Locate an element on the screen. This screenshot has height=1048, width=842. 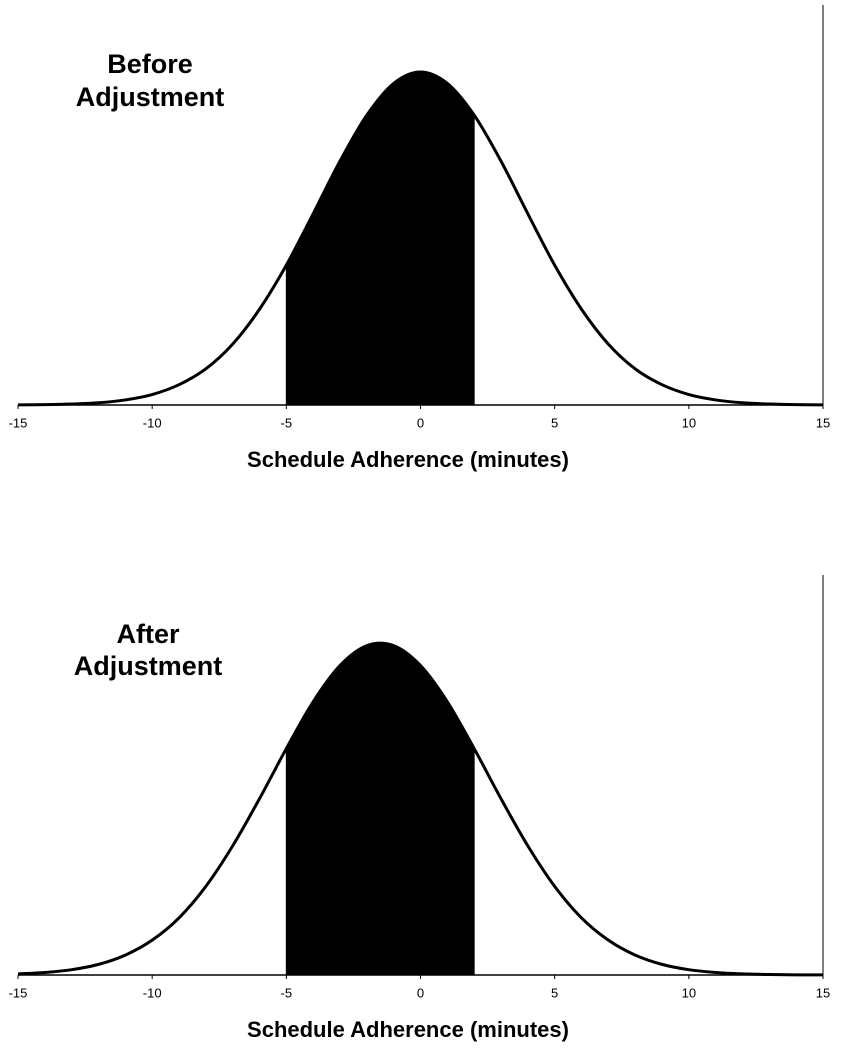
chart-title: After is located at coordinates (147, 634).